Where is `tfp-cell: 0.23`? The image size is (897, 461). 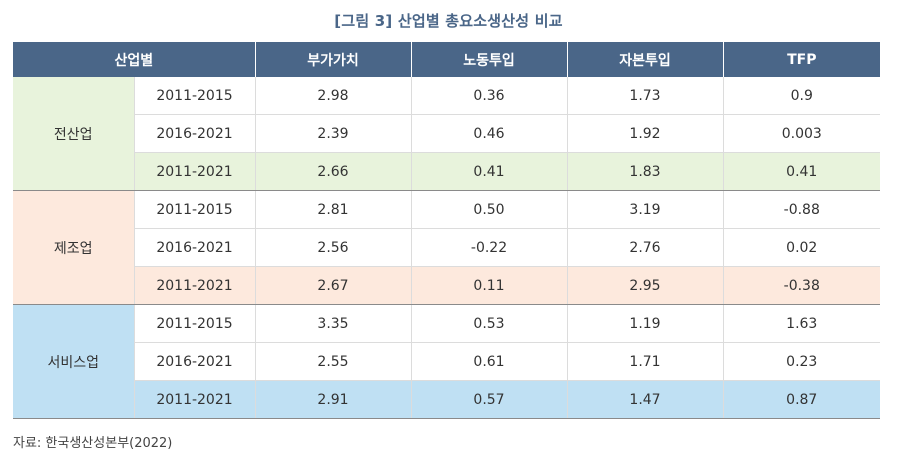
tfp-cell: 0.23 is located at coordinates (801, 361).